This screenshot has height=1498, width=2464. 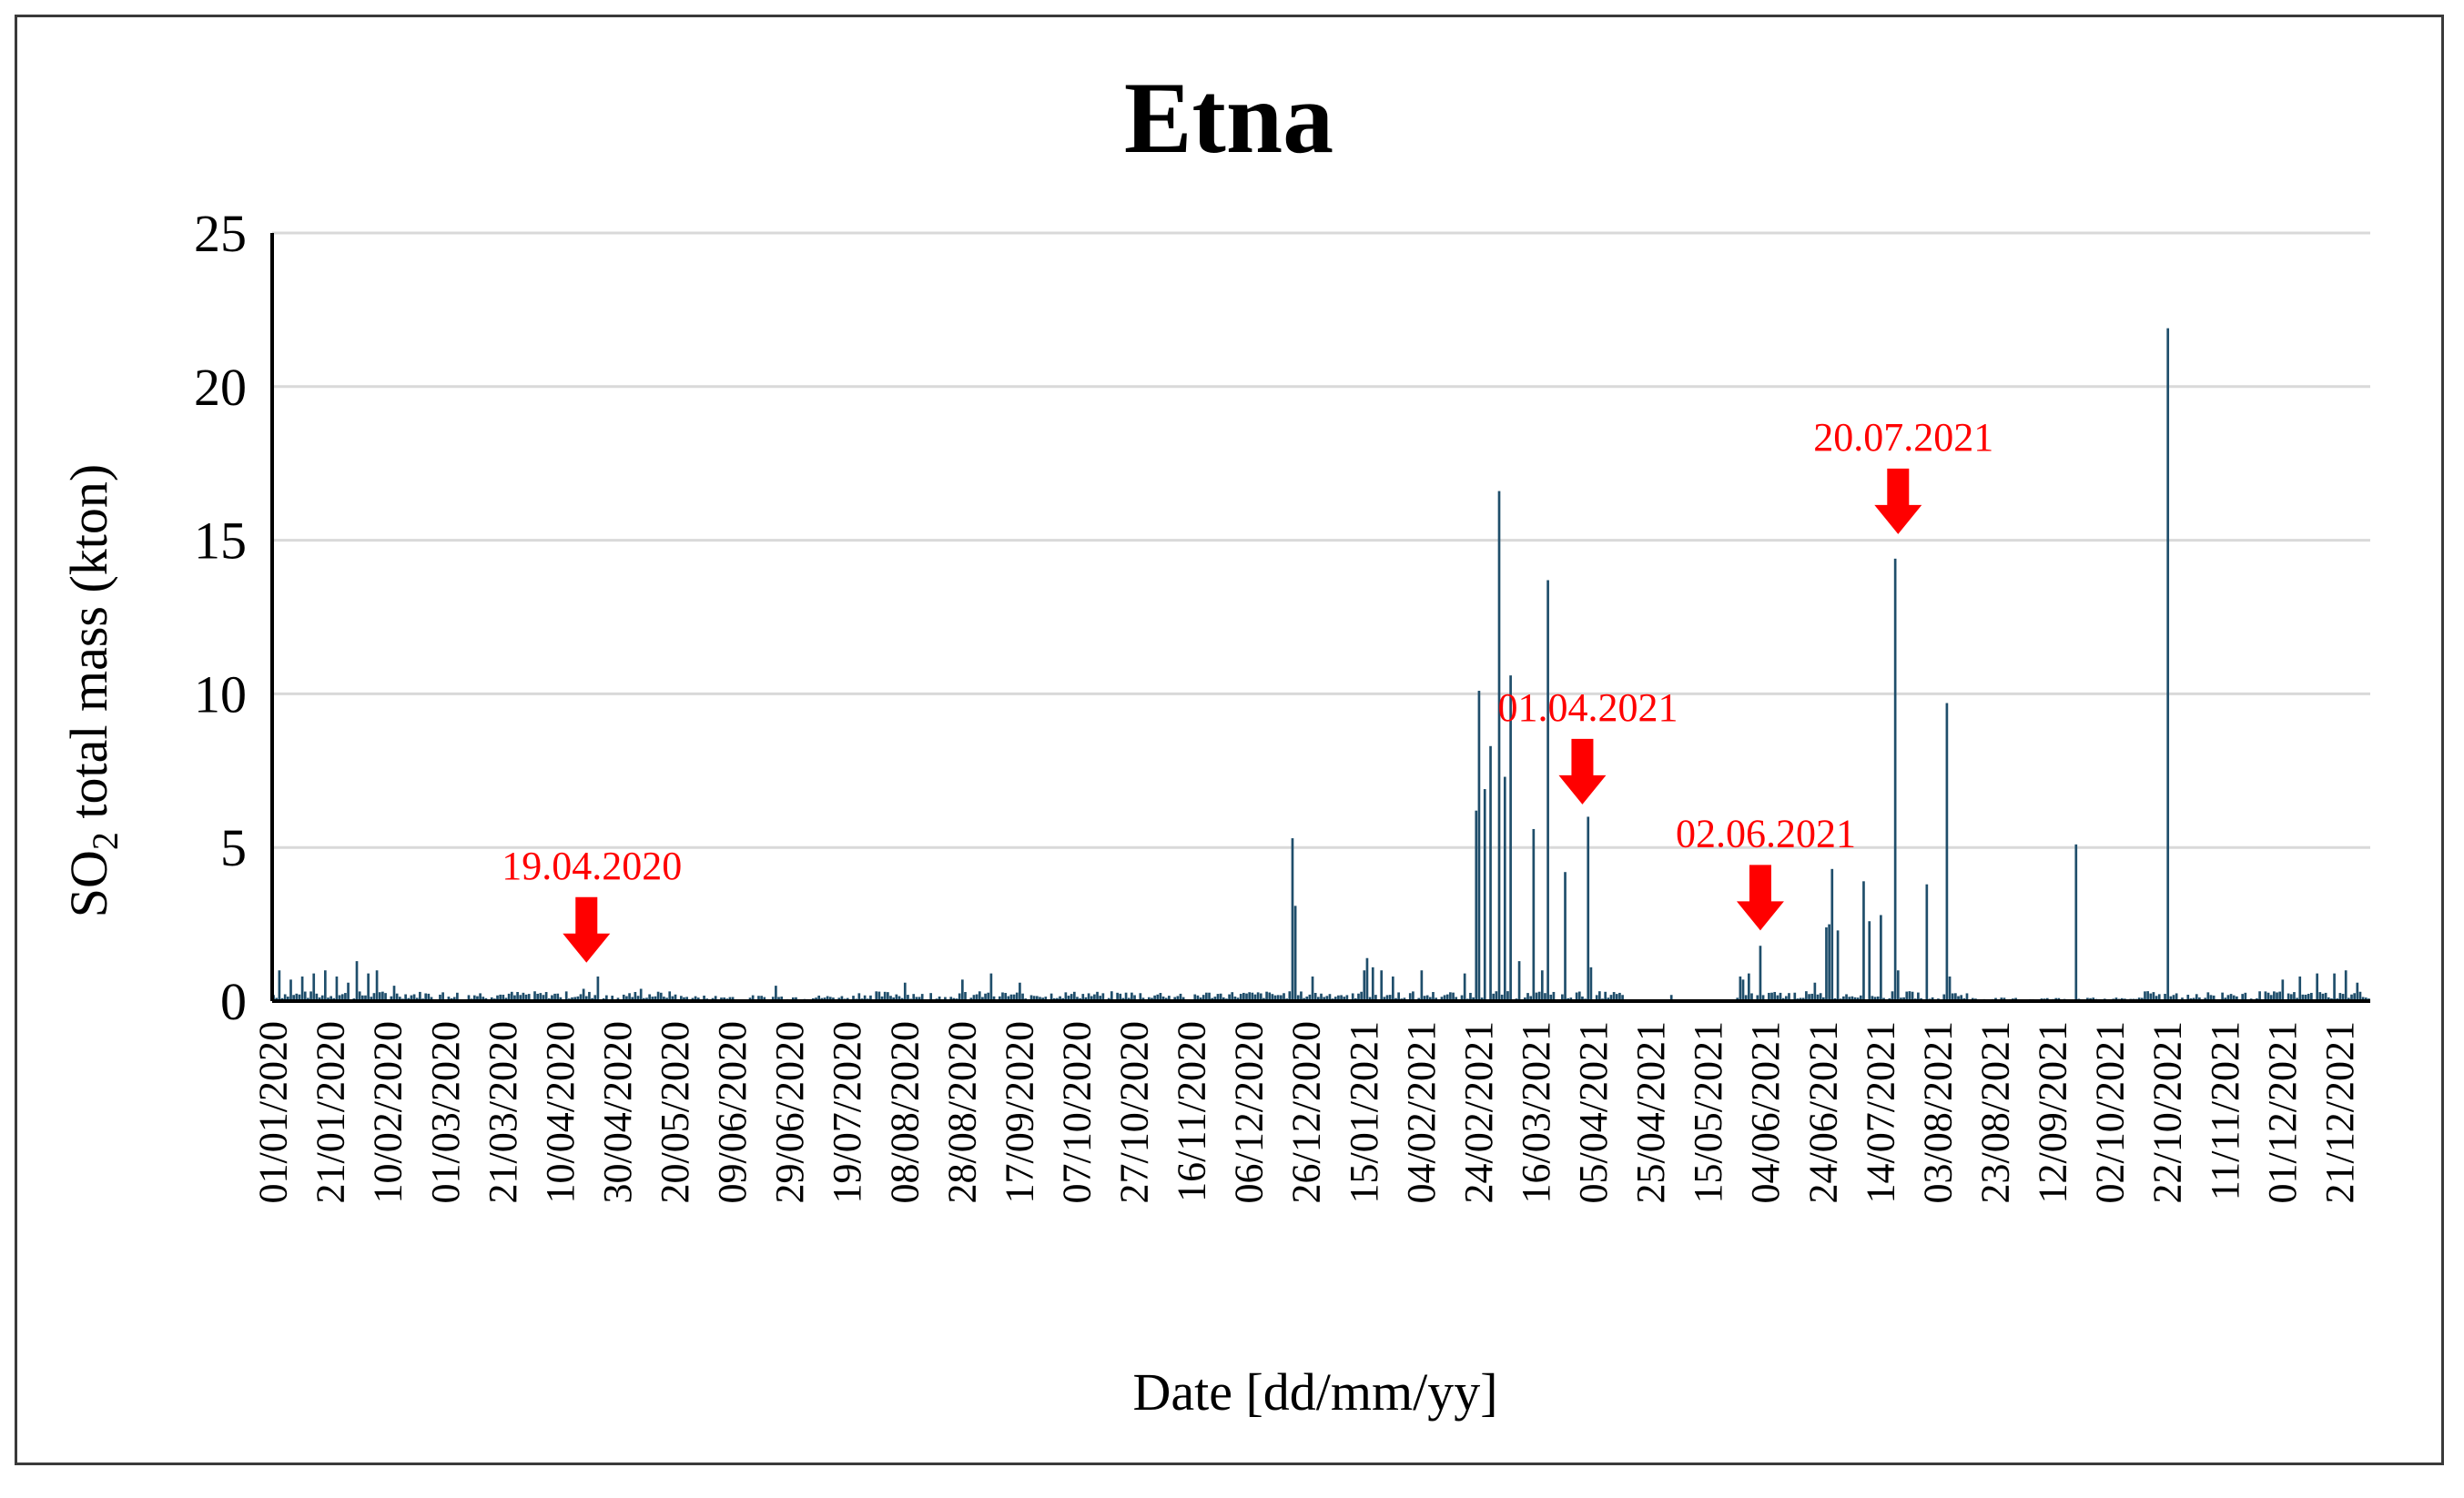 I want to click on x-tick-label: 01/01/2020, so click(x=273, y=1112).